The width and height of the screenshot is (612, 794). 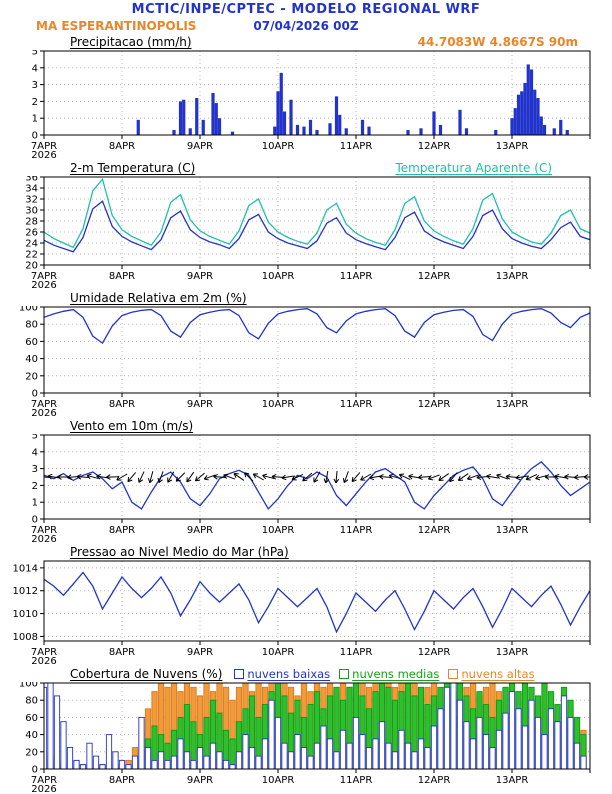 What do you see at coordinates (31, 255) in the screenshot?
I see `svg-text: 22` at bounding box center [31, 255].